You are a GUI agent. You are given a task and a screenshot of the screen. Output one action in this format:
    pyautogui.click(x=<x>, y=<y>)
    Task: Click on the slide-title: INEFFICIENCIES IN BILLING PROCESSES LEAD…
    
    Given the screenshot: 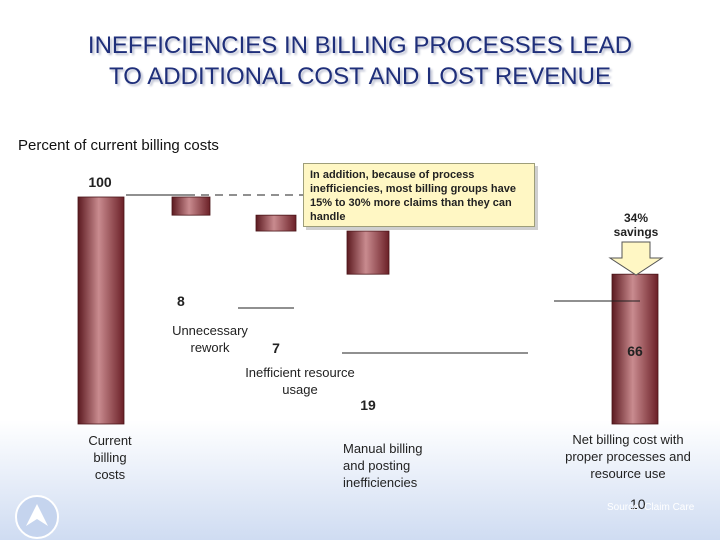 What is the action you would take?
    pyautogui.click(x=360, y=61)
    